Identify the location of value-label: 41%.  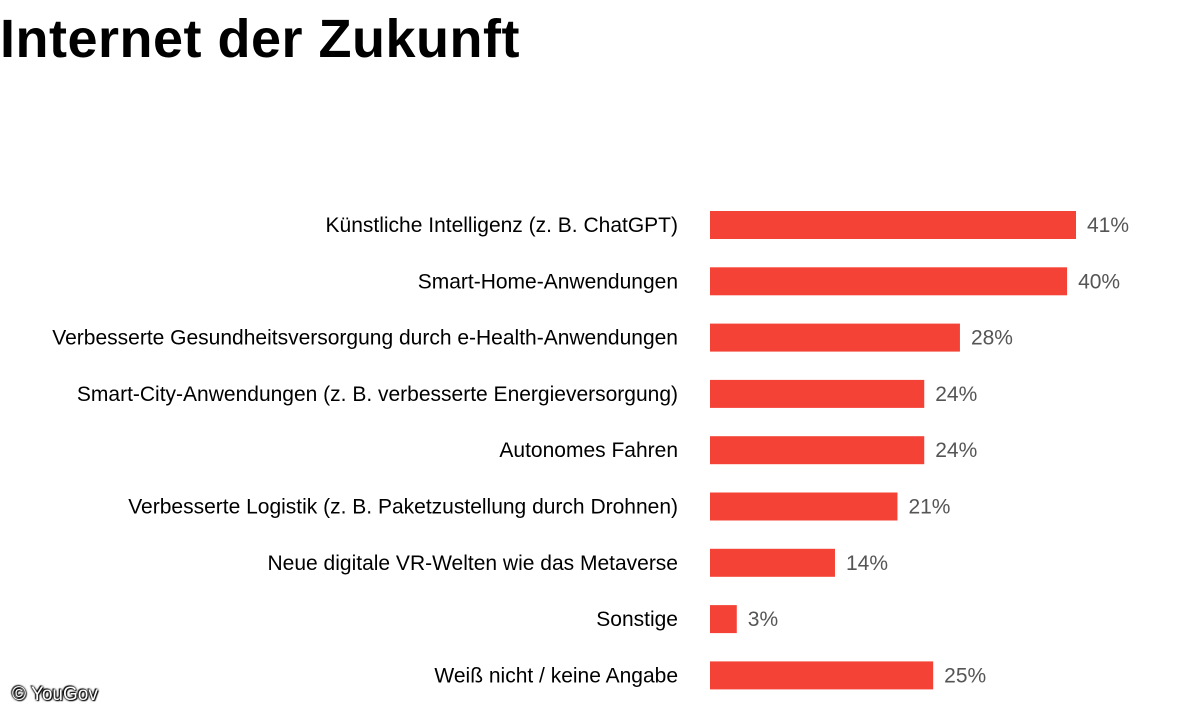
(1108, 225).